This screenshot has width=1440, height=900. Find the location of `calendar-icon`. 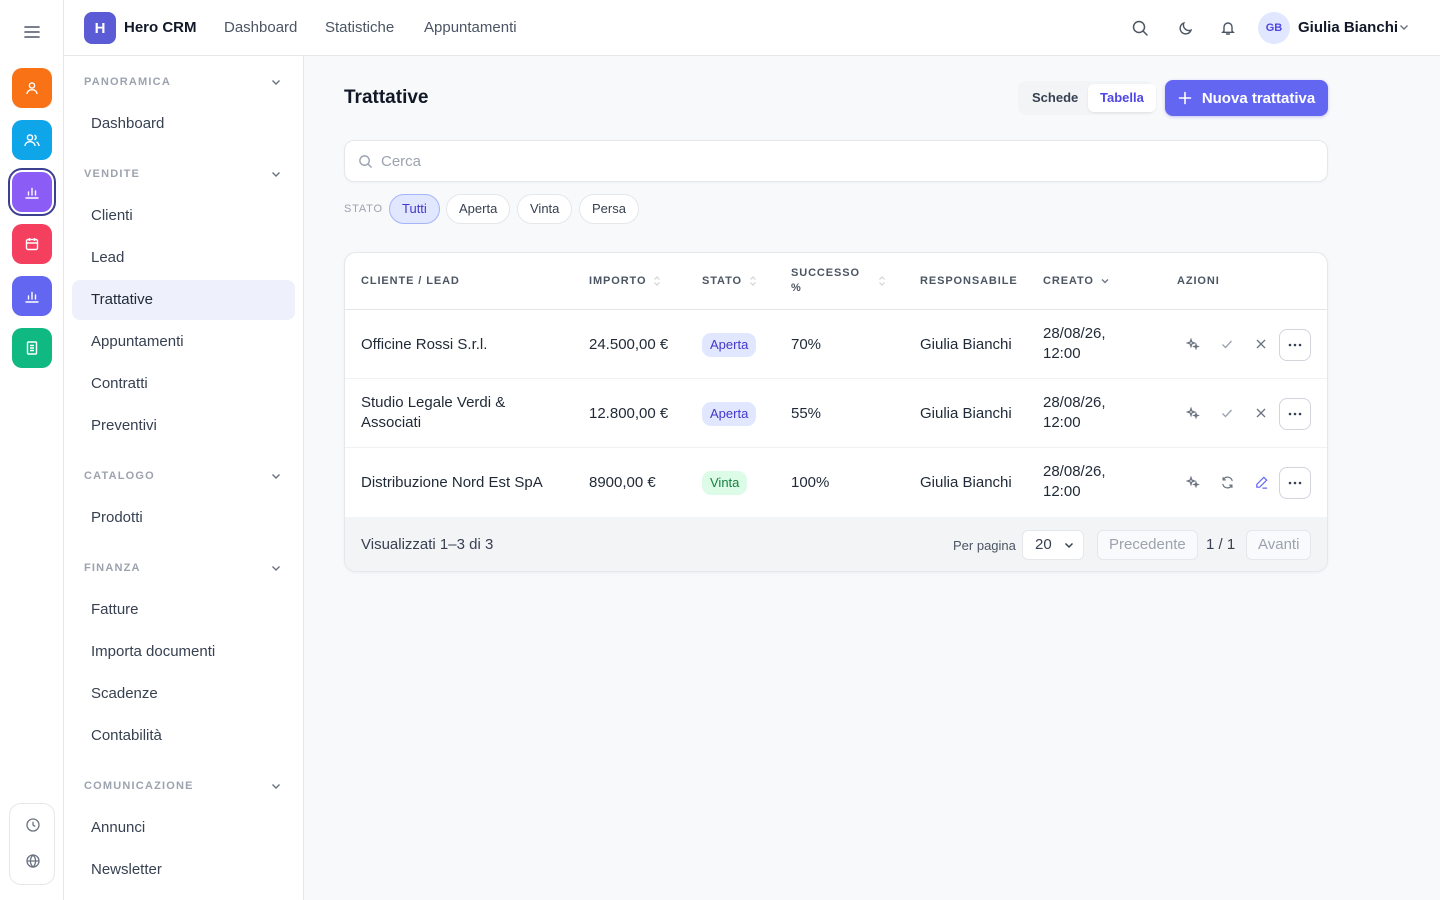

calendar-icon is located at coordinates (32, 244).